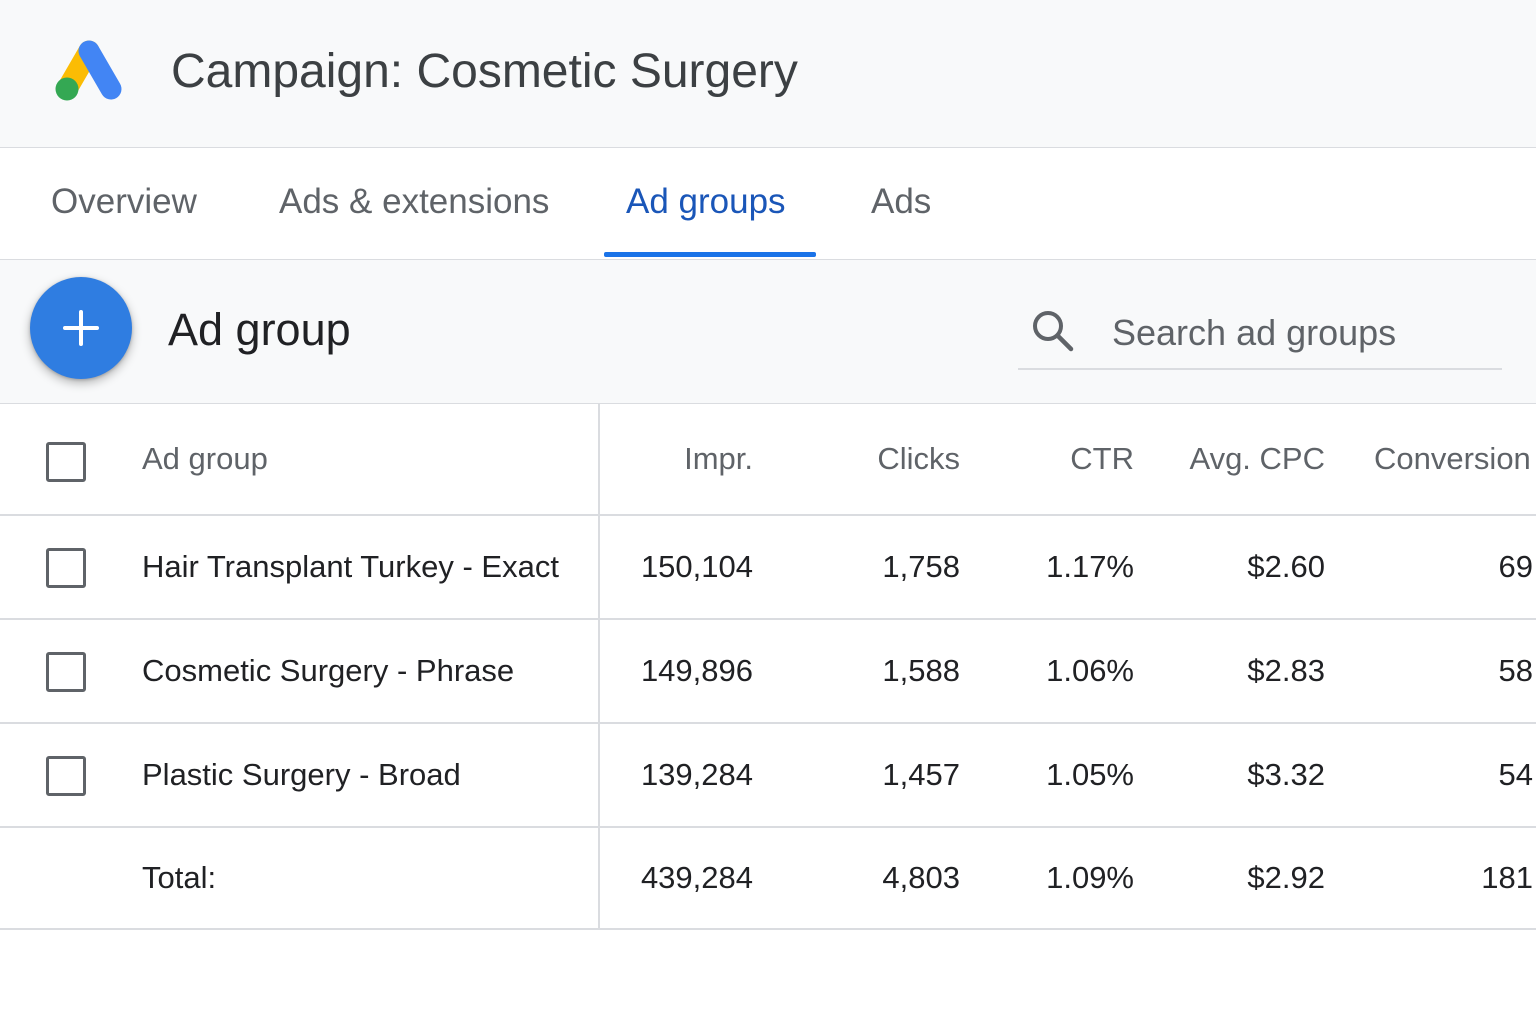  Describe the element at coordinates (259, 329) in the screenshot. I see `section-title: Ad group` at that location.